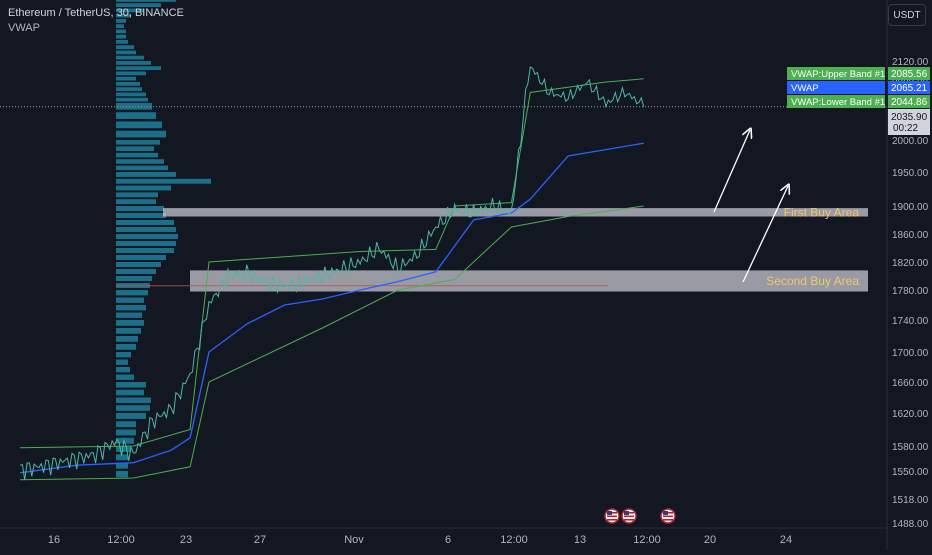 Image resolution: width=932 pixels, height=555 pixels. Describe the element at coordinates (910, 207) in the screenshot. I see `price-axis-tick: 1900.00` at that location.